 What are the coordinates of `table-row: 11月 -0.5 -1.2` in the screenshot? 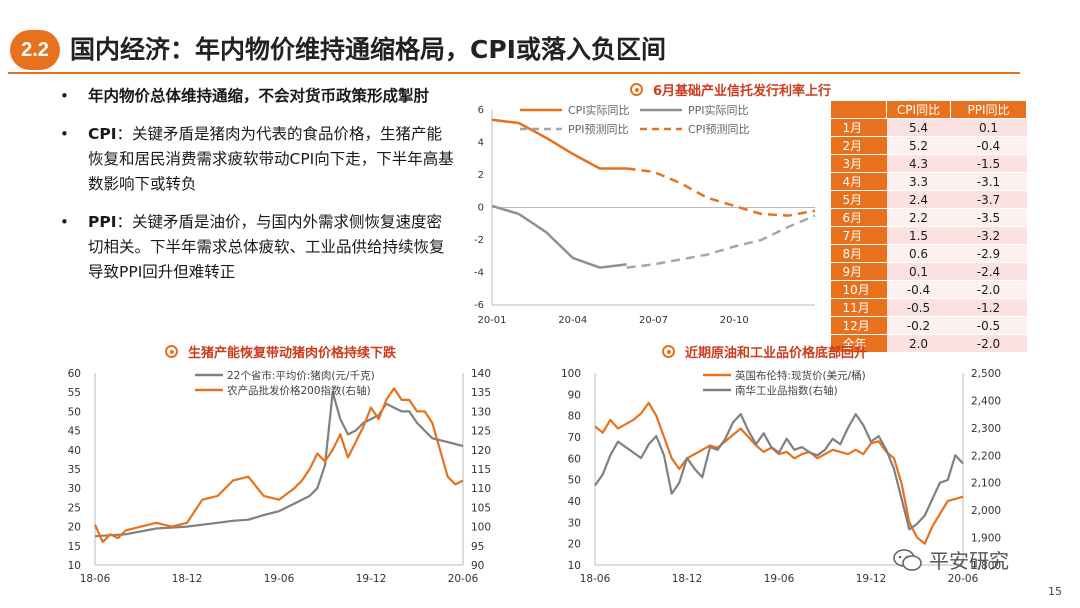 It's located at (928, 307).